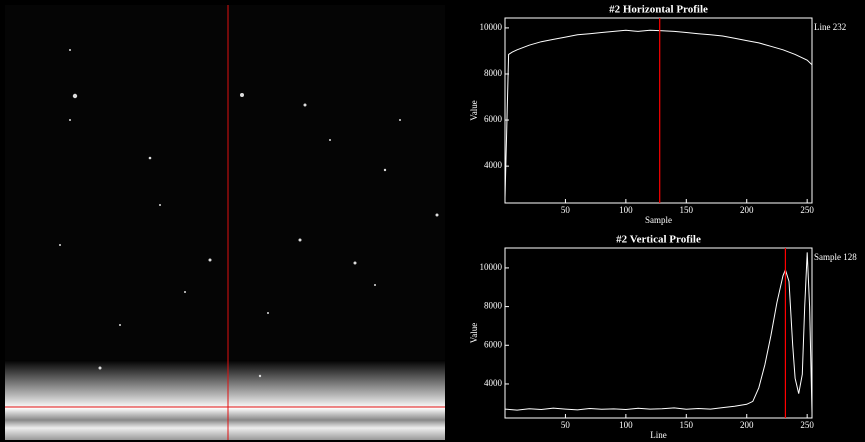 The image size is (865, 442). I want to click on x-axis-label: Line, so click(658, 435).